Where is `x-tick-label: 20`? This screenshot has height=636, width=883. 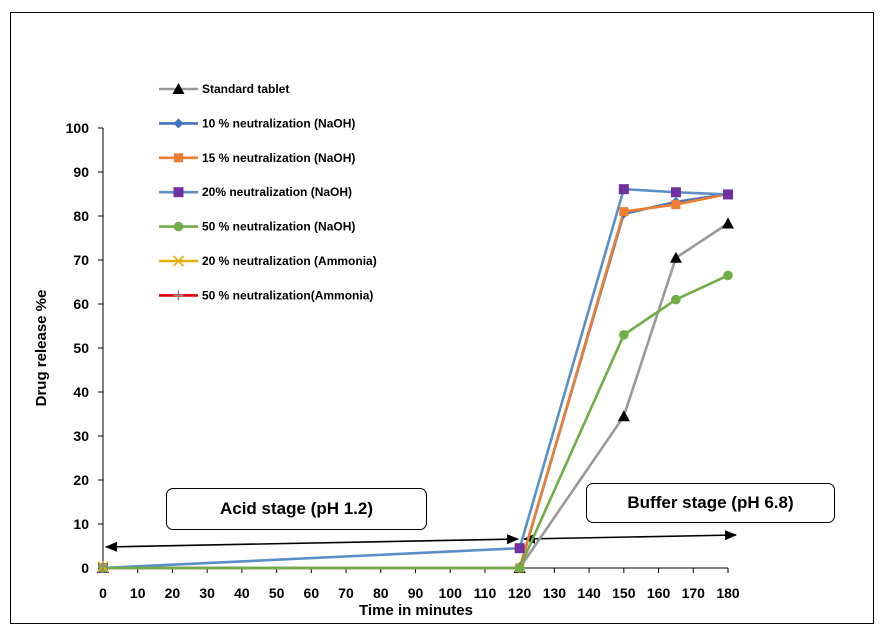 x-tick-label: 20 is located at coordinates (173, 593).